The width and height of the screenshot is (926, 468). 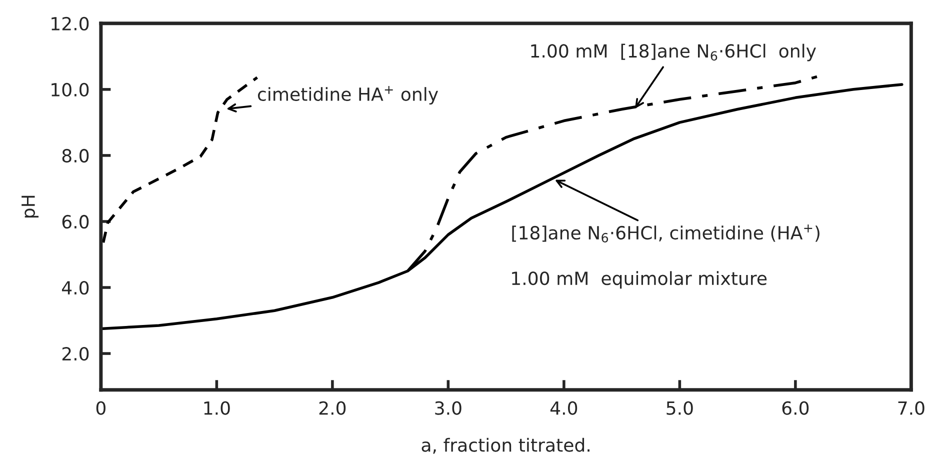 What do you see at coordinates (564, 408) in the screenshot?
I see `x-tick-label: 4.0` at bounding box center [564, 408].